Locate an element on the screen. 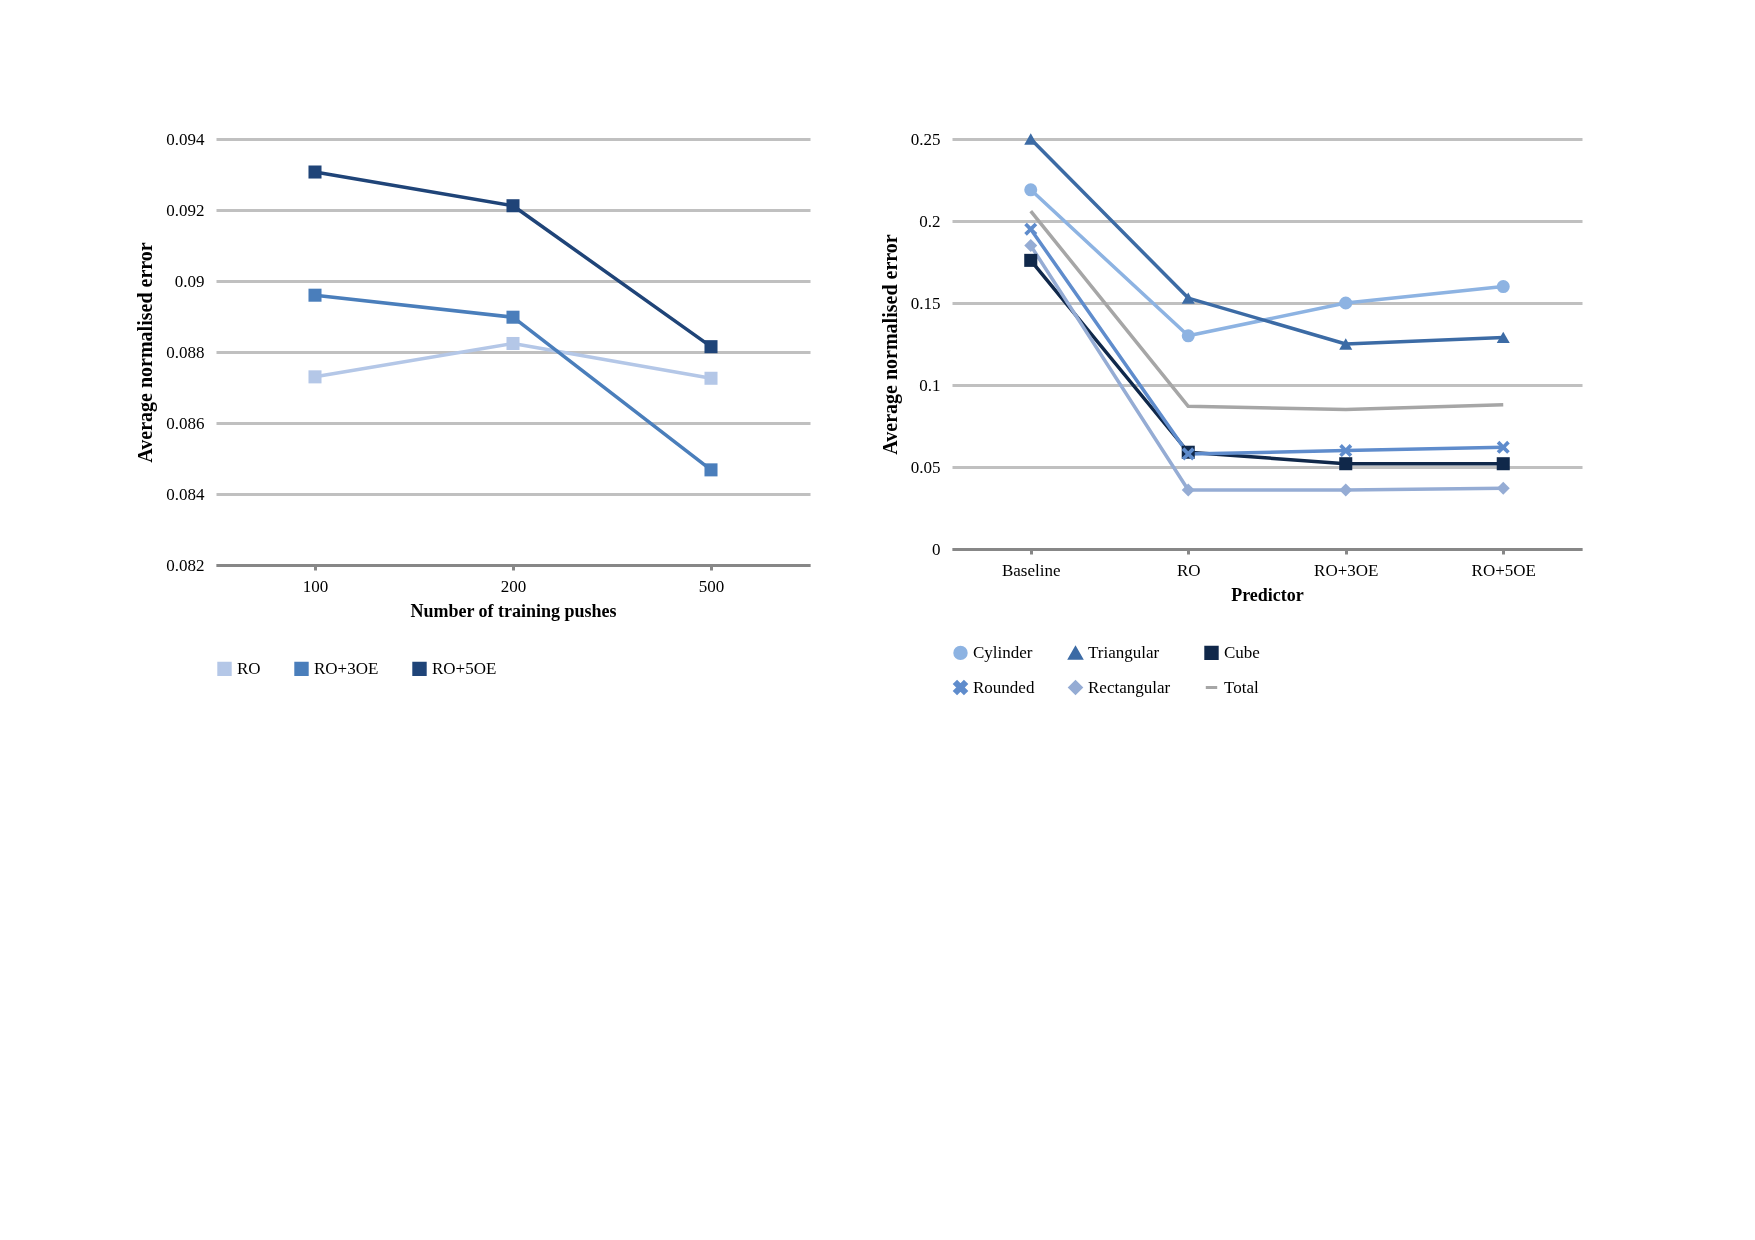 Image resolution: width=1755 pixels, height=1240 pixels. x-axis-title: Predictor is located at coordinates (1267, 594).